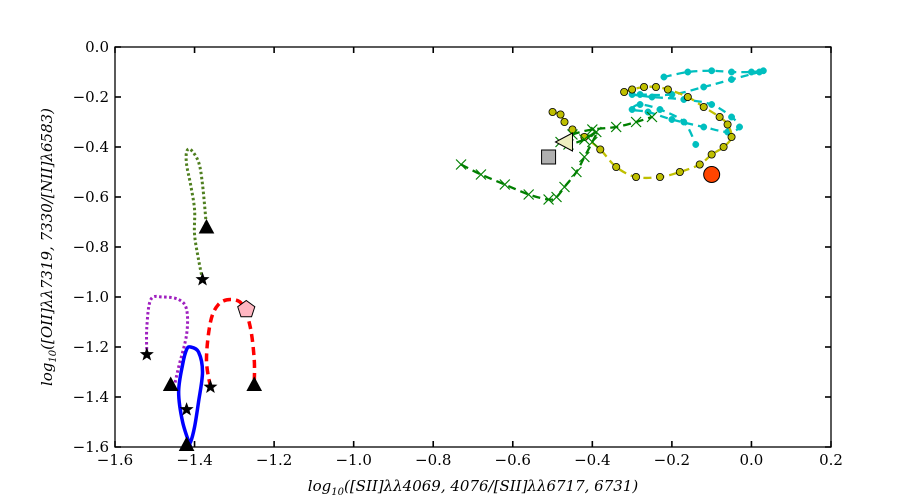 This screenshot has width=921, height=502. Describe the element at coordinates (97, 47) in the screenshot. I see `y-tick-label: 0.0` at that location.